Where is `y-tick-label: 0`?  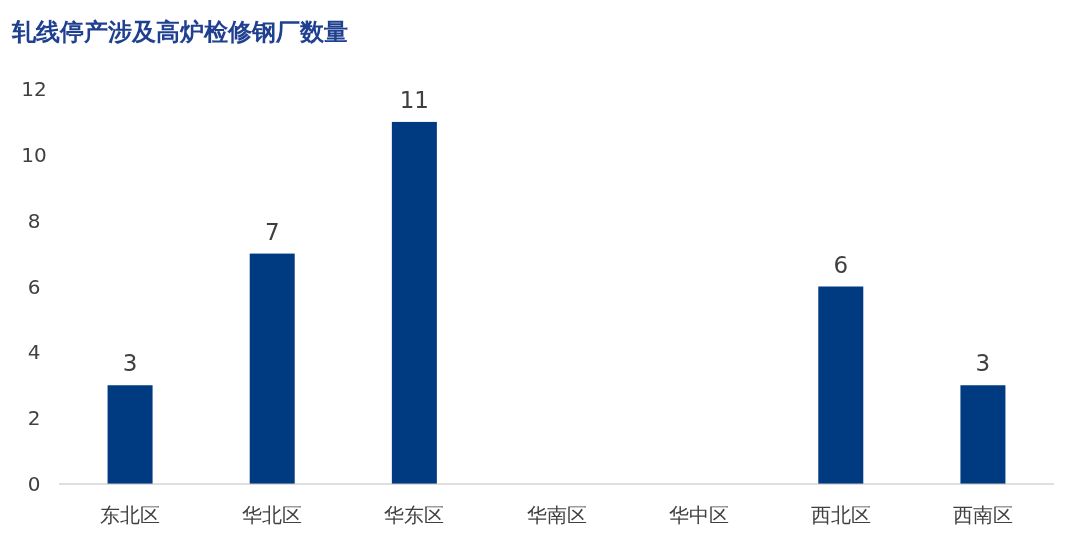 y-tick-label: 0 is located at coordinates (34, 484).